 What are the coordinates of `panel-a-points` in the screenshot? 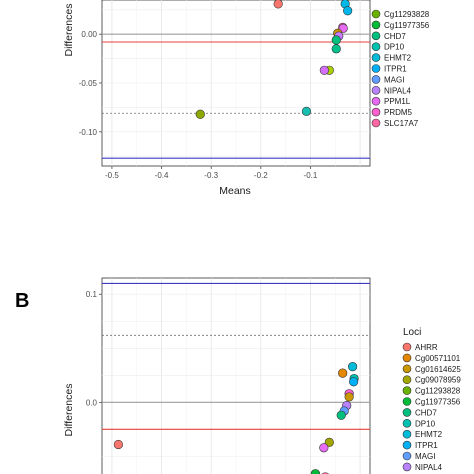 It's located at (274, 59).